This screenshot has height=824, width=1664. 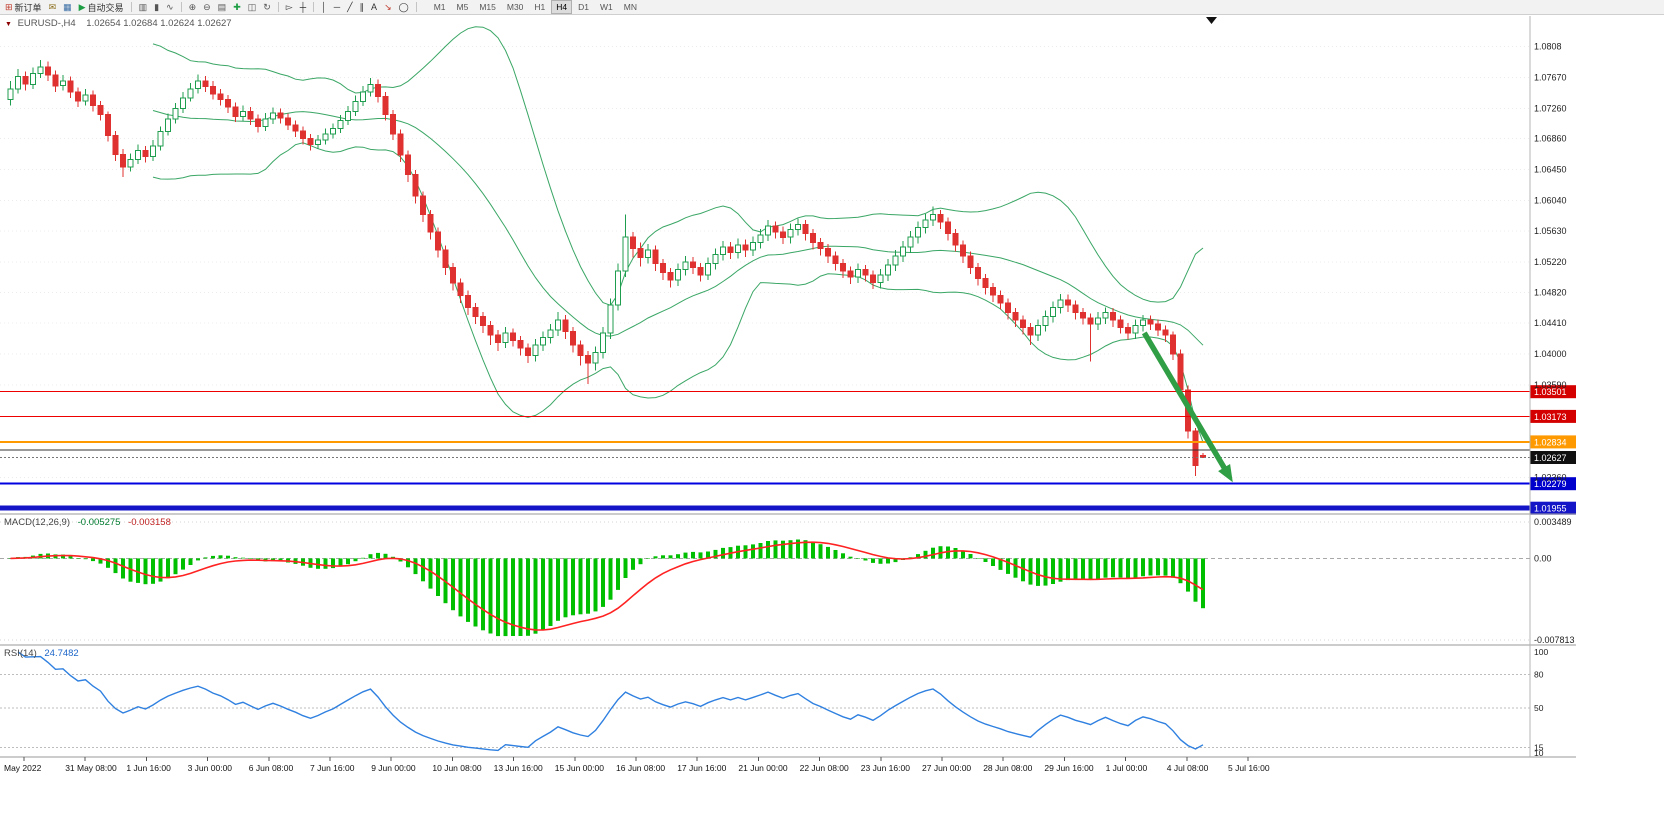 I want to click on mail-icon-glyph: ✉, so click(x=52, y=6).